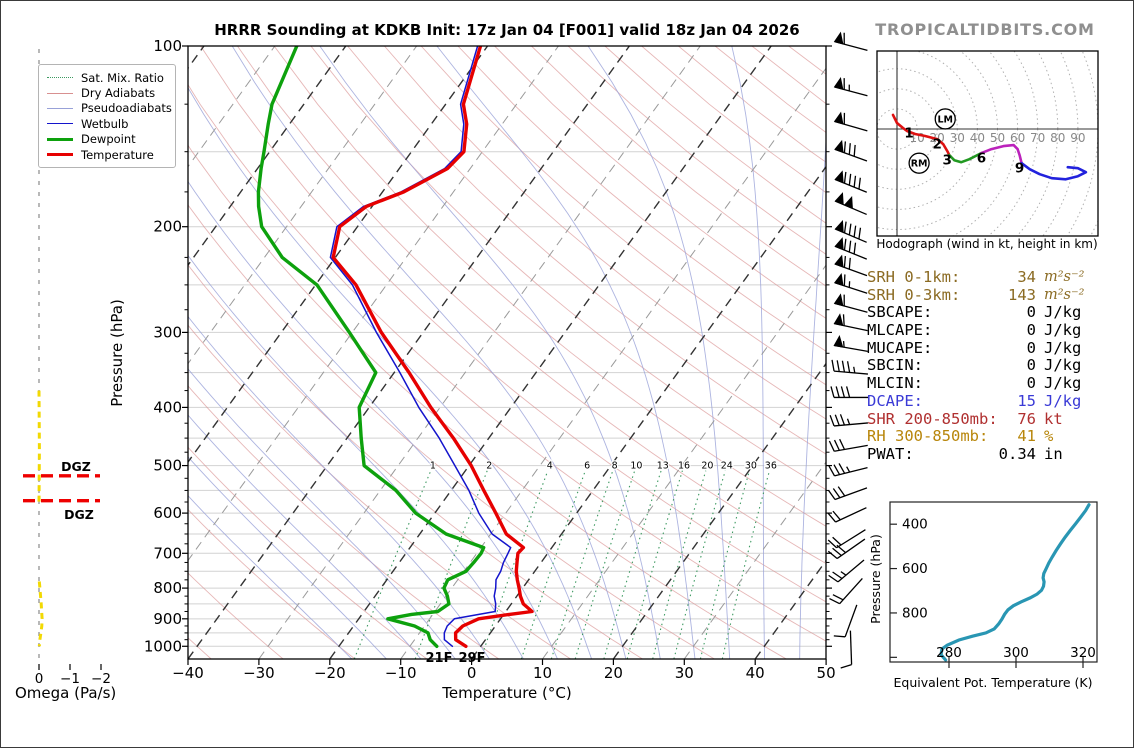 This screenshot has height=748, width=1134. I want to click on legend-swatch-temperature, so click(60, 155).